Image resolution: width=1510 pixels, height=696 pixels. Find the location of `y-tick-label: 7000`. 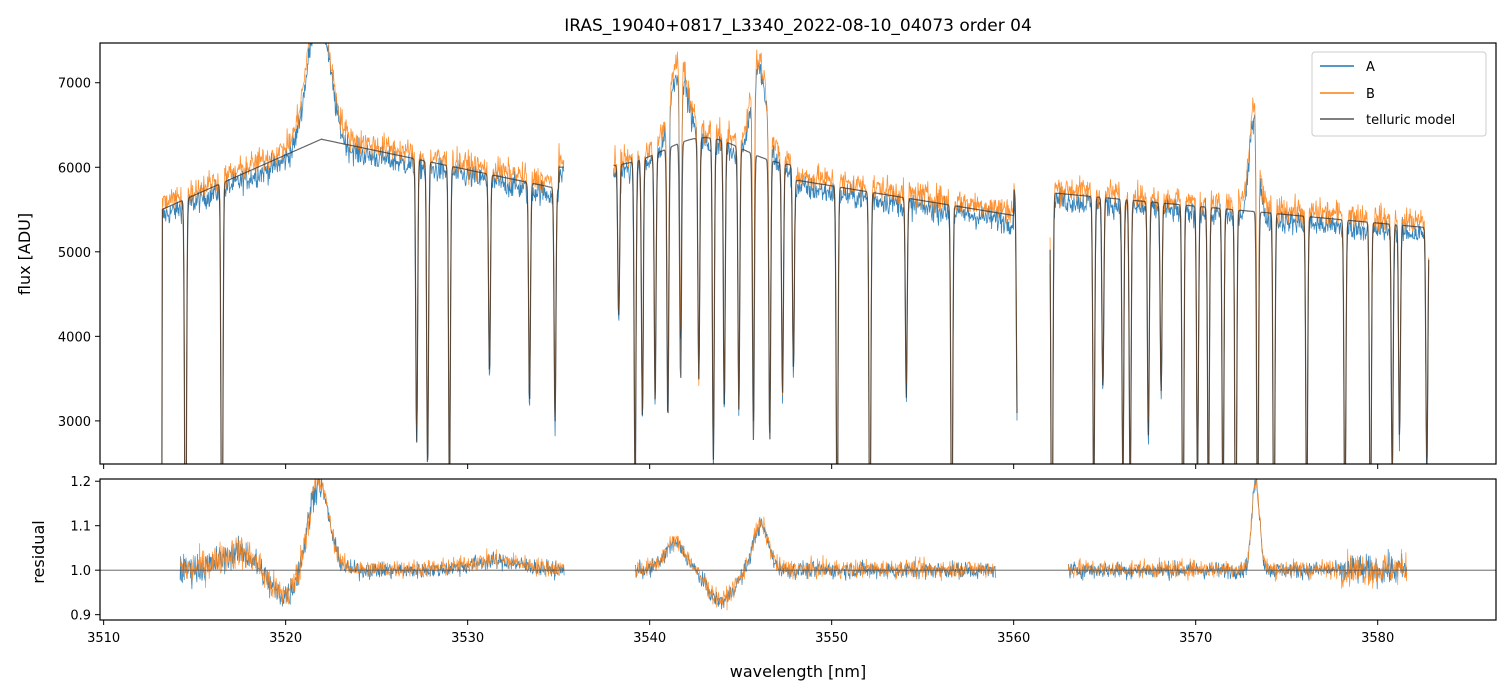

y-tick-label: 7000 is located at coordinates (74, 84).